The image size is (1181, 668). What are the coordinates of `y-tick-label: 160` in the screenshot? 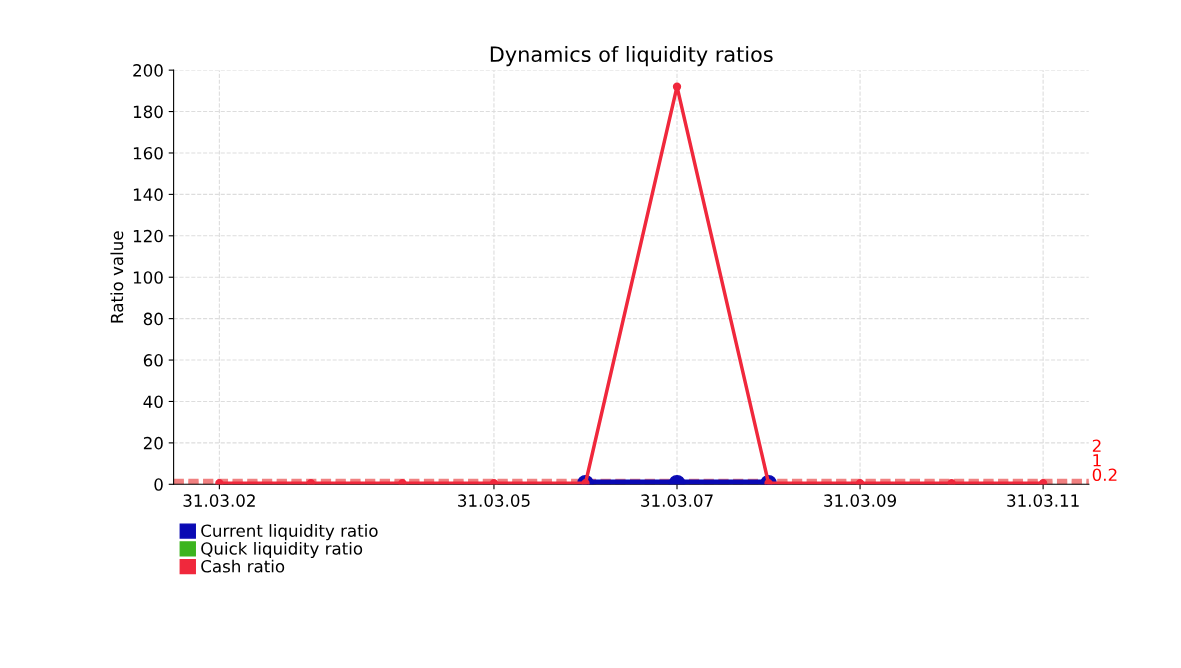 It's located at (148, 153).